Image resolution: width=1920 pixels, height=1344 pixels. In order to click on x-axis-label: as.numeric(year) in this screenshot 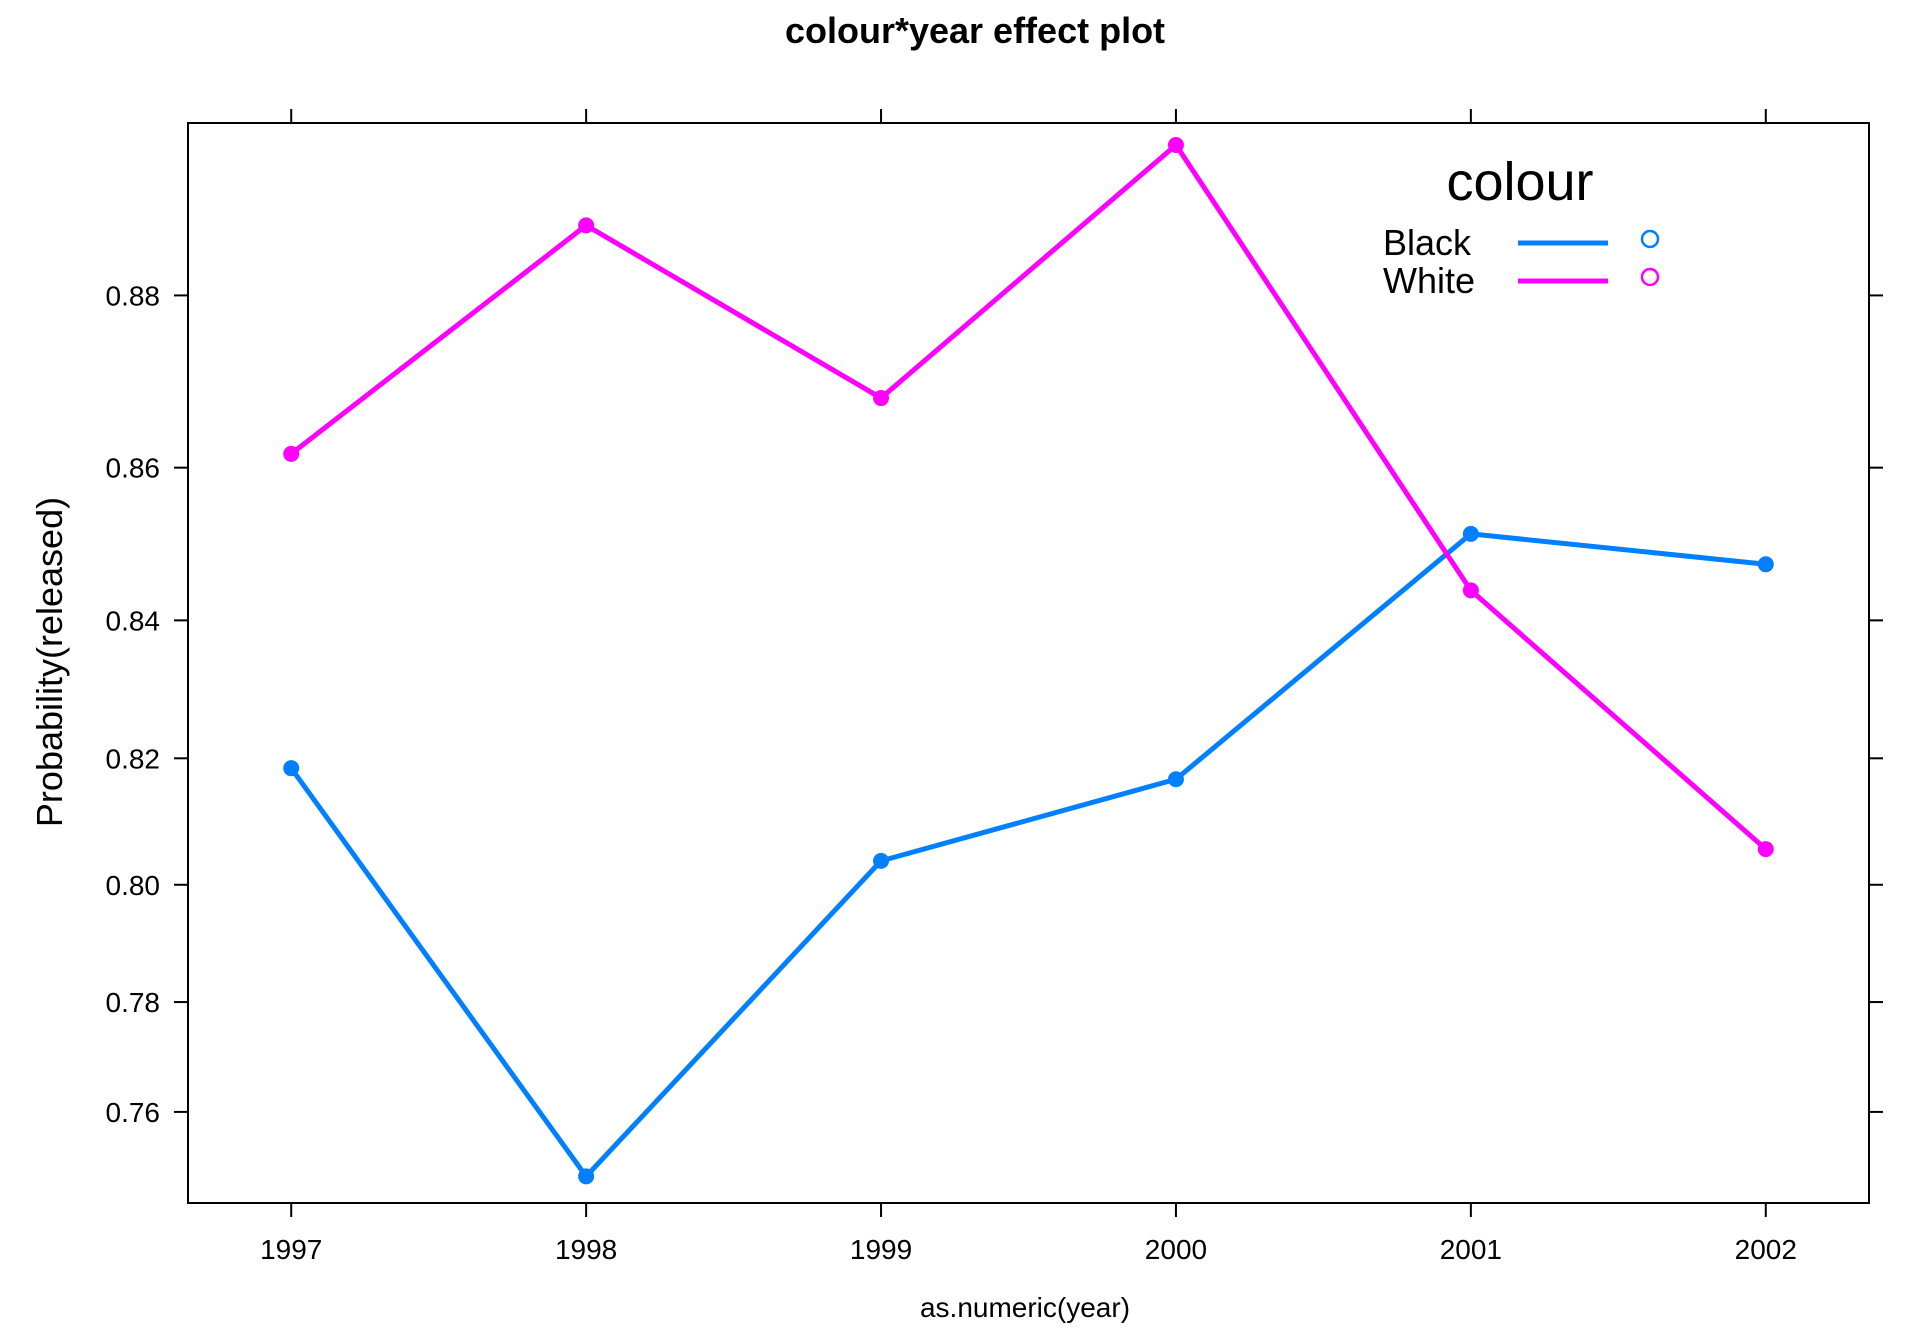, I will do `click(1025, 1307)`.